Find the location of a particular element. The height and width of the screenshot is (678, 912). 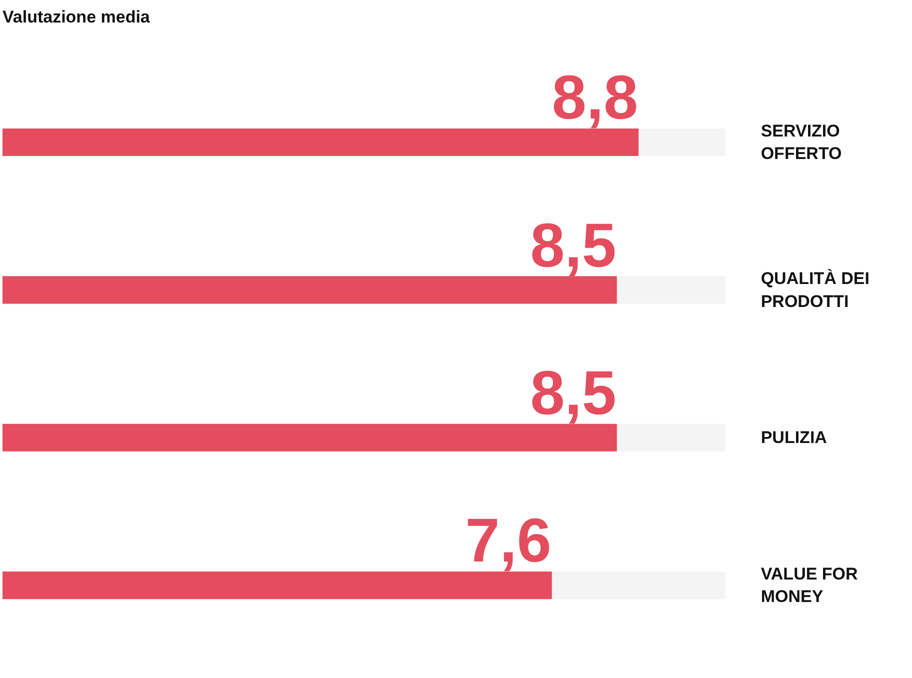

y-tick-label: SERVIZIO OFFERTO is located at coordinates (801, 142).